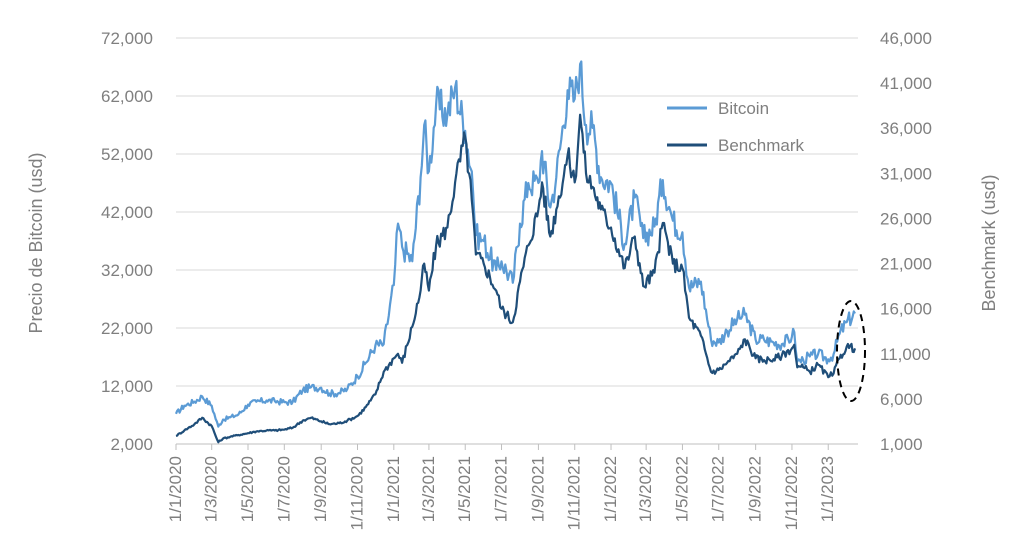  What do you see at coordinates (906, 38) in the screenshot?
I see `y-right-tick-label: 46,000` at bounding box center [906, 38].